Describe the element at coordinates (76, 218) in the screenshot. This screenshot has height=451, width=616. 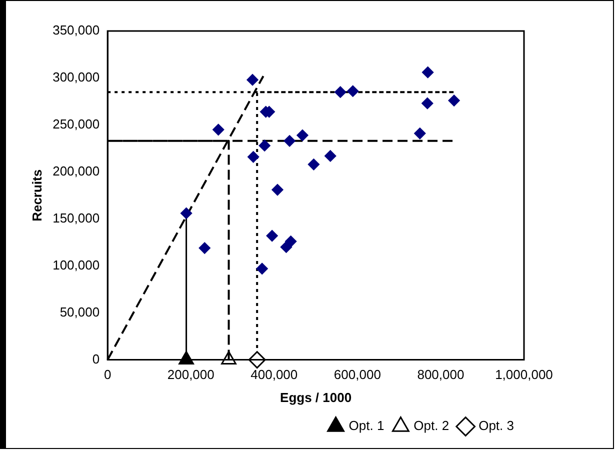
I see `y-tick-label: 150,000` at that location.